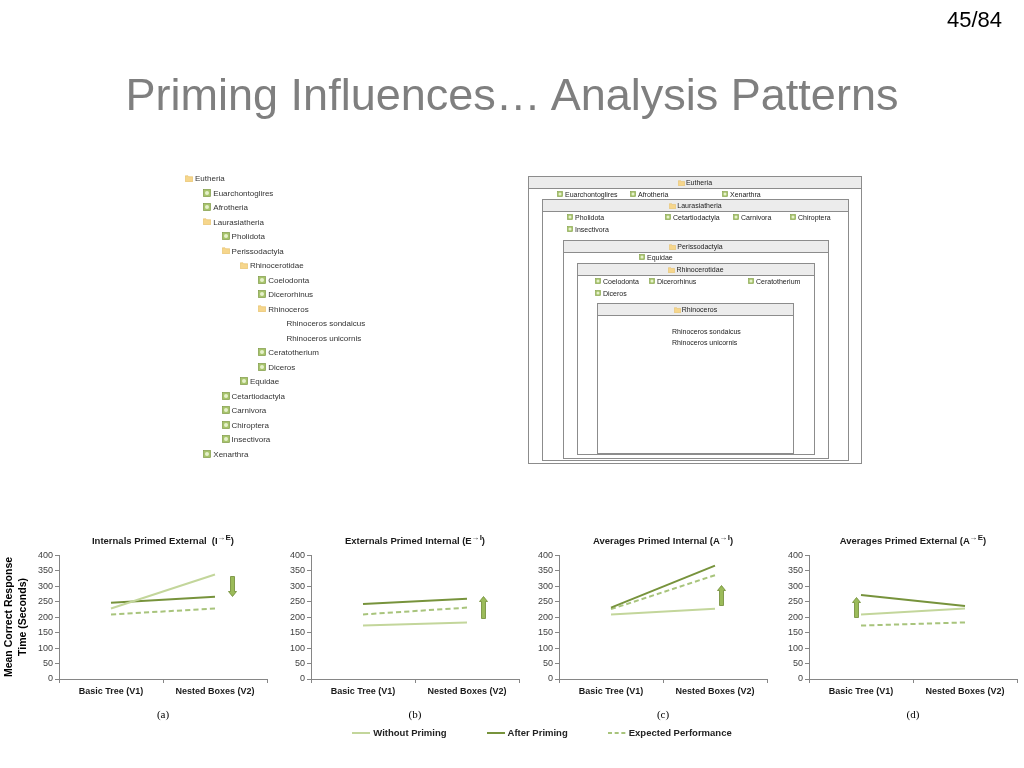  I want to click on y-axis-title: Mean Correct Response Time (Seconds), so click(15, 617).